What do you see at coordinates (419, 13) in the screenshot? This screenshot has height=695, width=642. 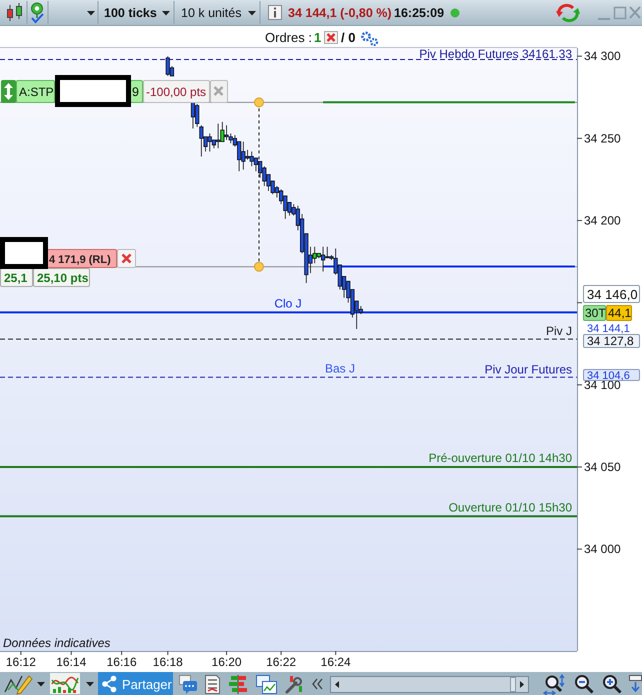 I see `text: 16:25:09` at bounding box center [419, 13].